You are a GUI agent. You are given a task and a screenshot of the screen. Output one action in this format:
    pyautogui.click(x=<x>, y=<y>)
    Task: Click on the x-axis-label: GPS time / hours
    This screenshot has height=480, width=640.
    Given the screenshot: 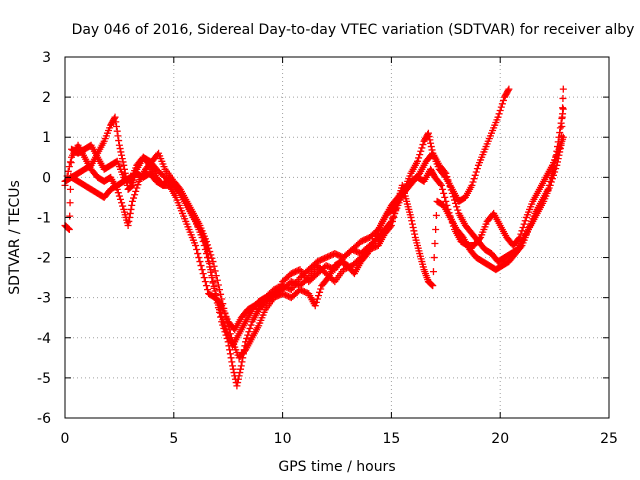 What is the action you would take?
    pyautogui.click(x=336, y=467)
    